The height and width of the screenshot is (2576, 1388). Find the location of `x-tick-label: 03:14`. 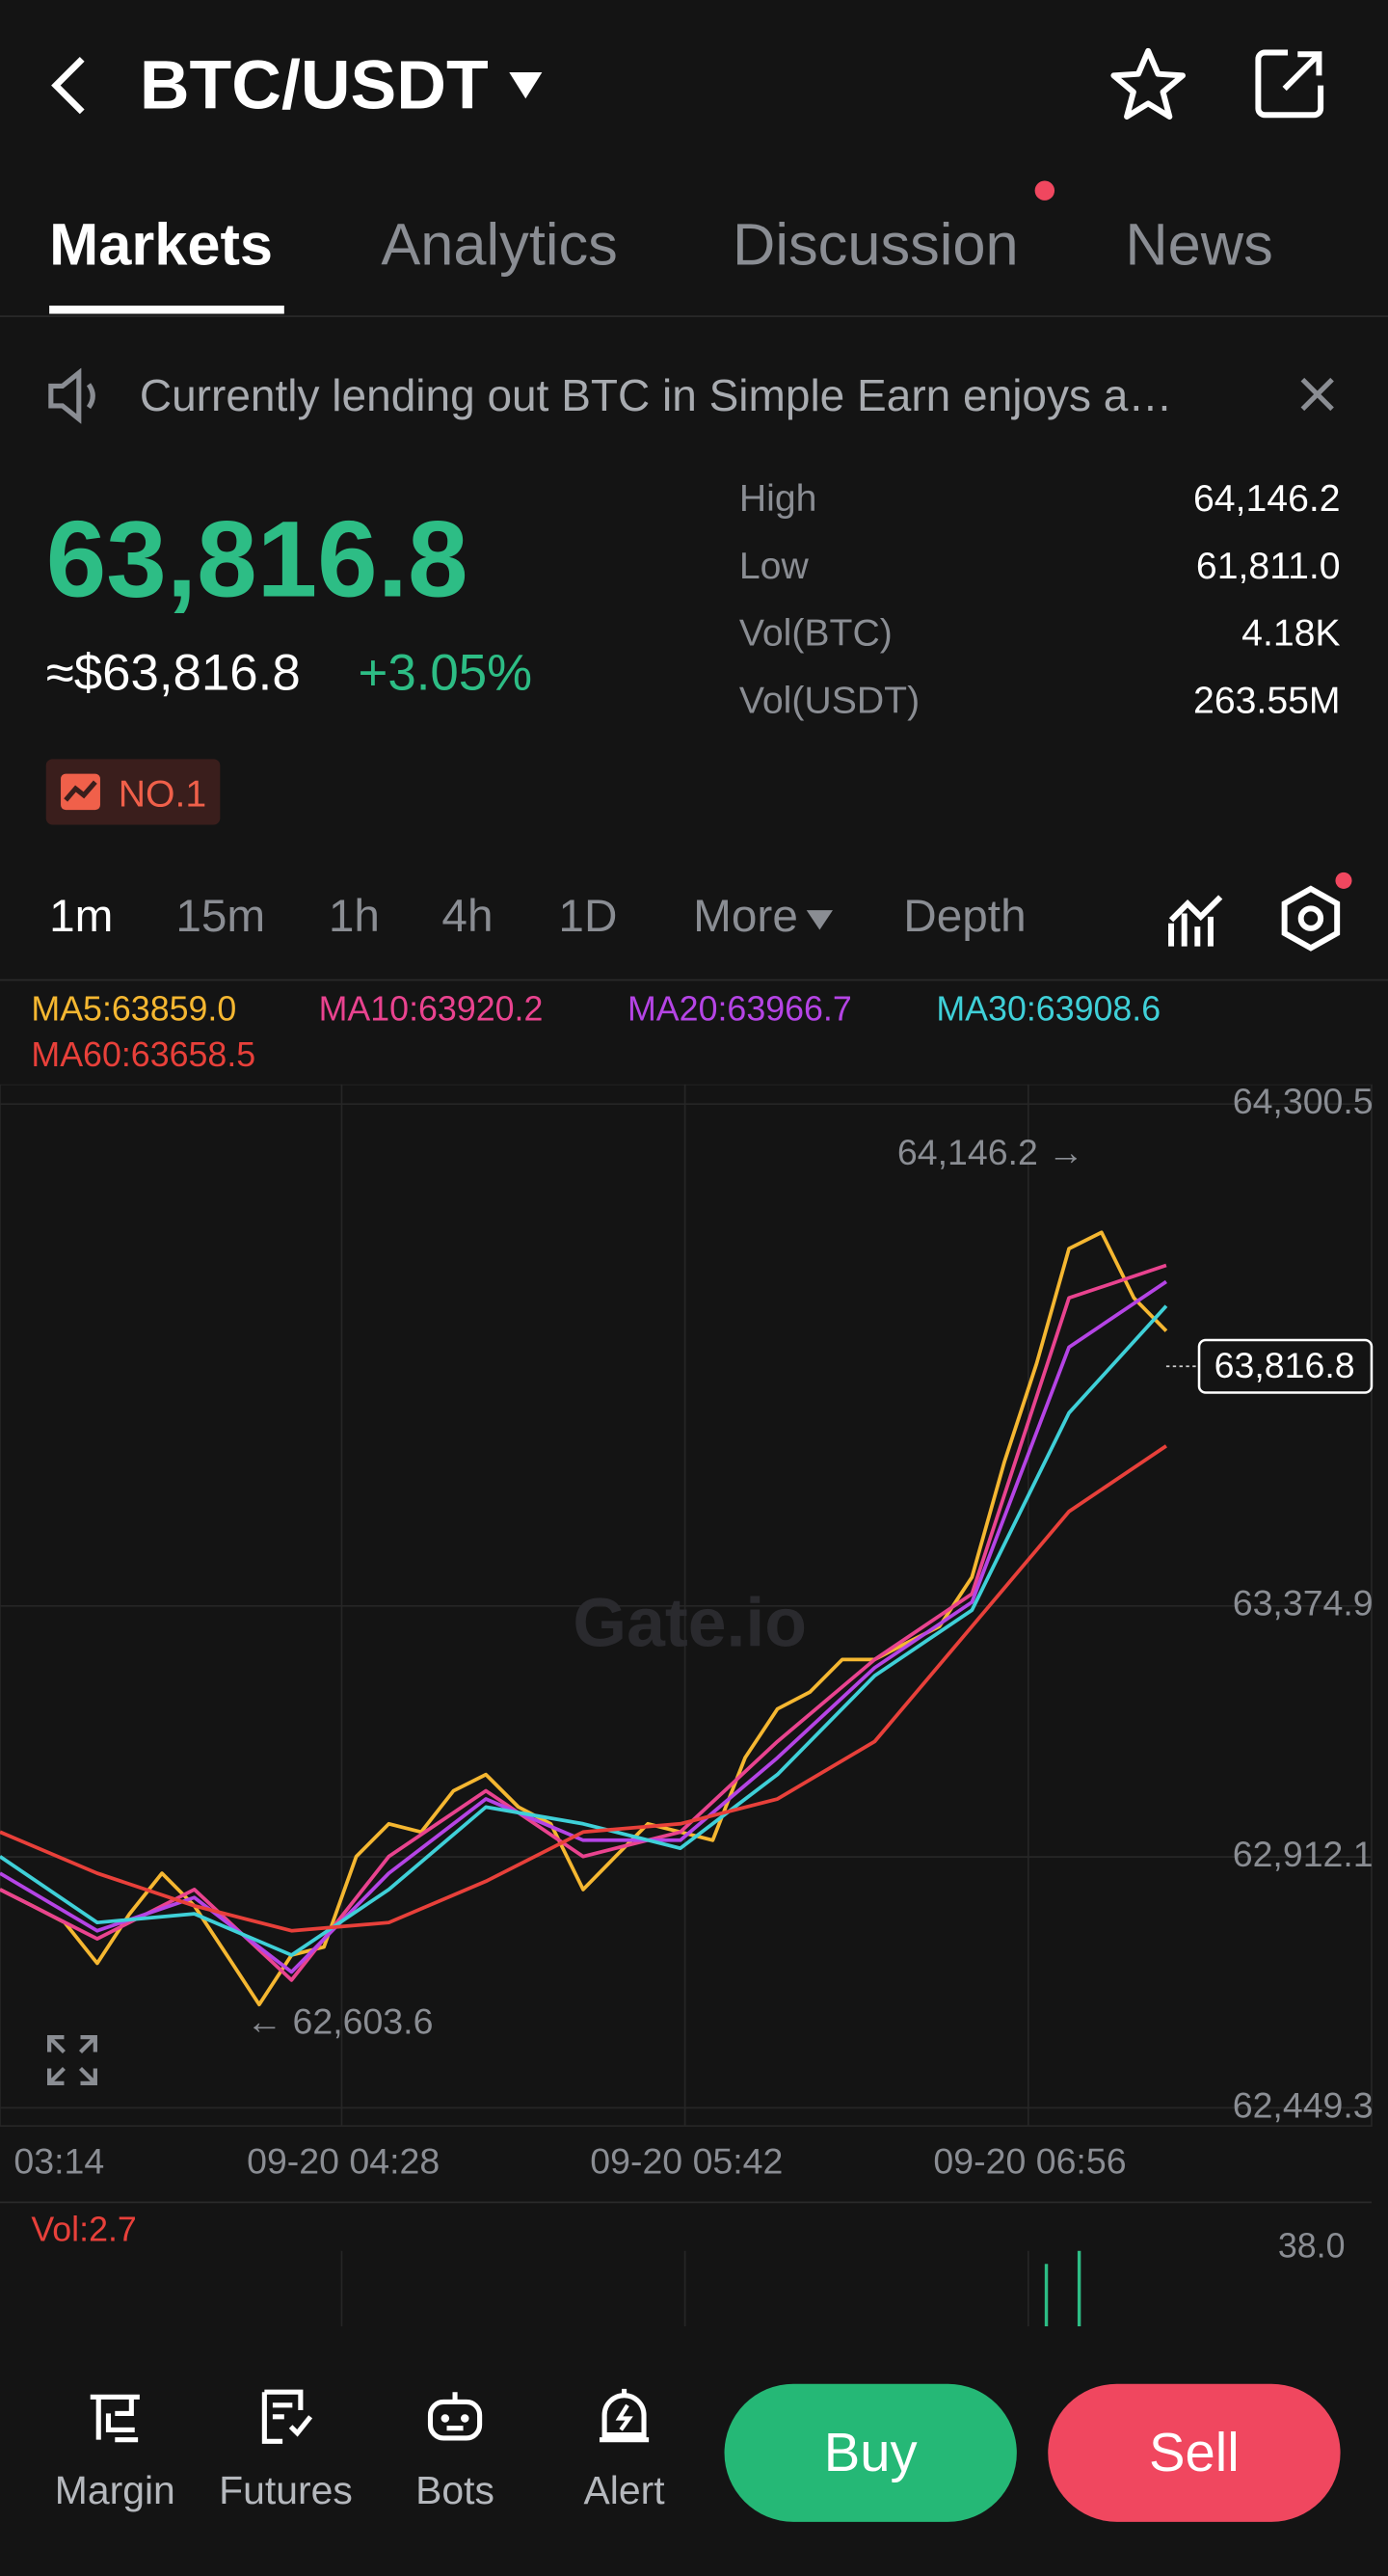

x-tick-label: 03:14 is located at coordinates (59, 2162).